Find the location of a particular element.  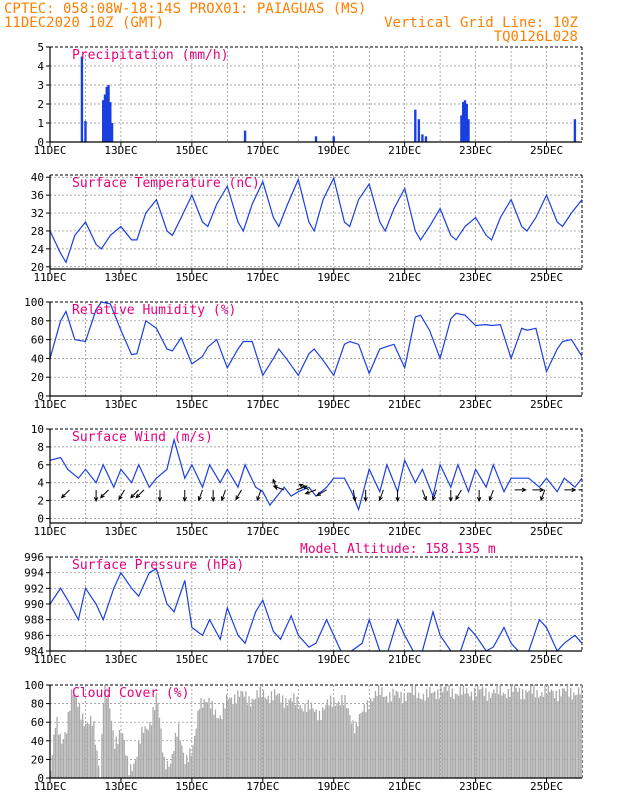

y-tick-label: 40 is located at coordinates (37, 177).